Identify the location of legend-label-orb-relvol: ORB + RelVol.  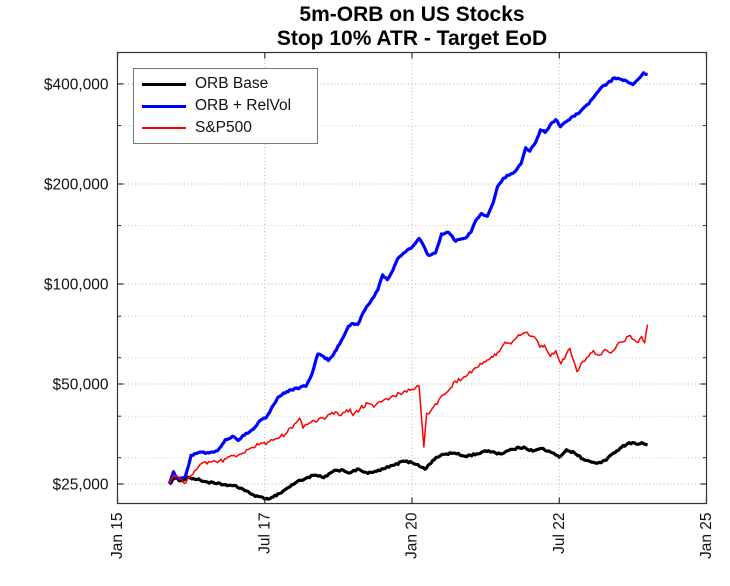
(243, 105).